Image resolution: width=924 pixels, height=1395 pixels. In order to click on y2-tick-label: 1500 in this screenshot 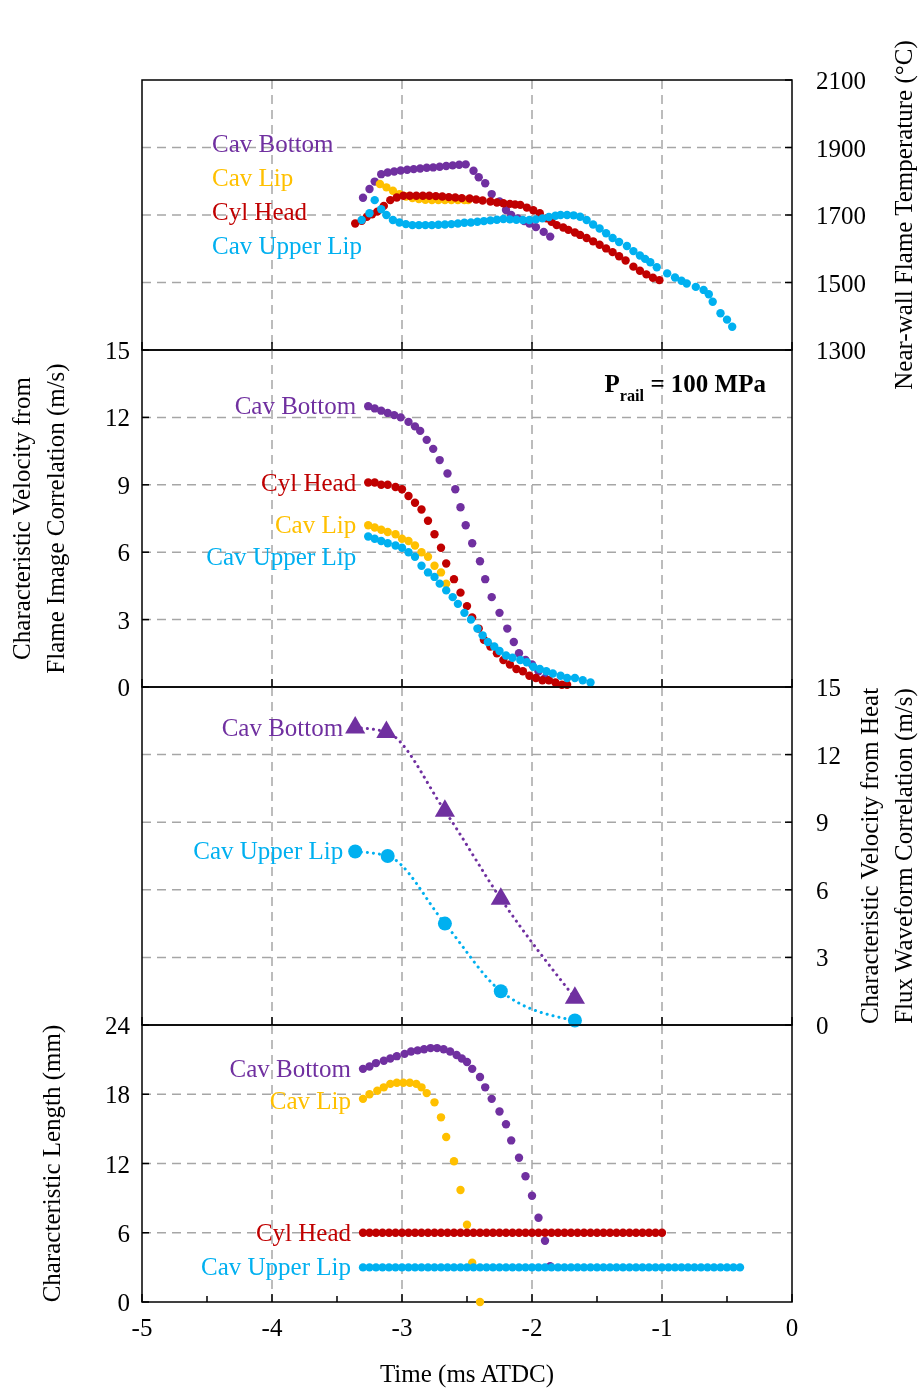, I will do `click(841, 283)`.